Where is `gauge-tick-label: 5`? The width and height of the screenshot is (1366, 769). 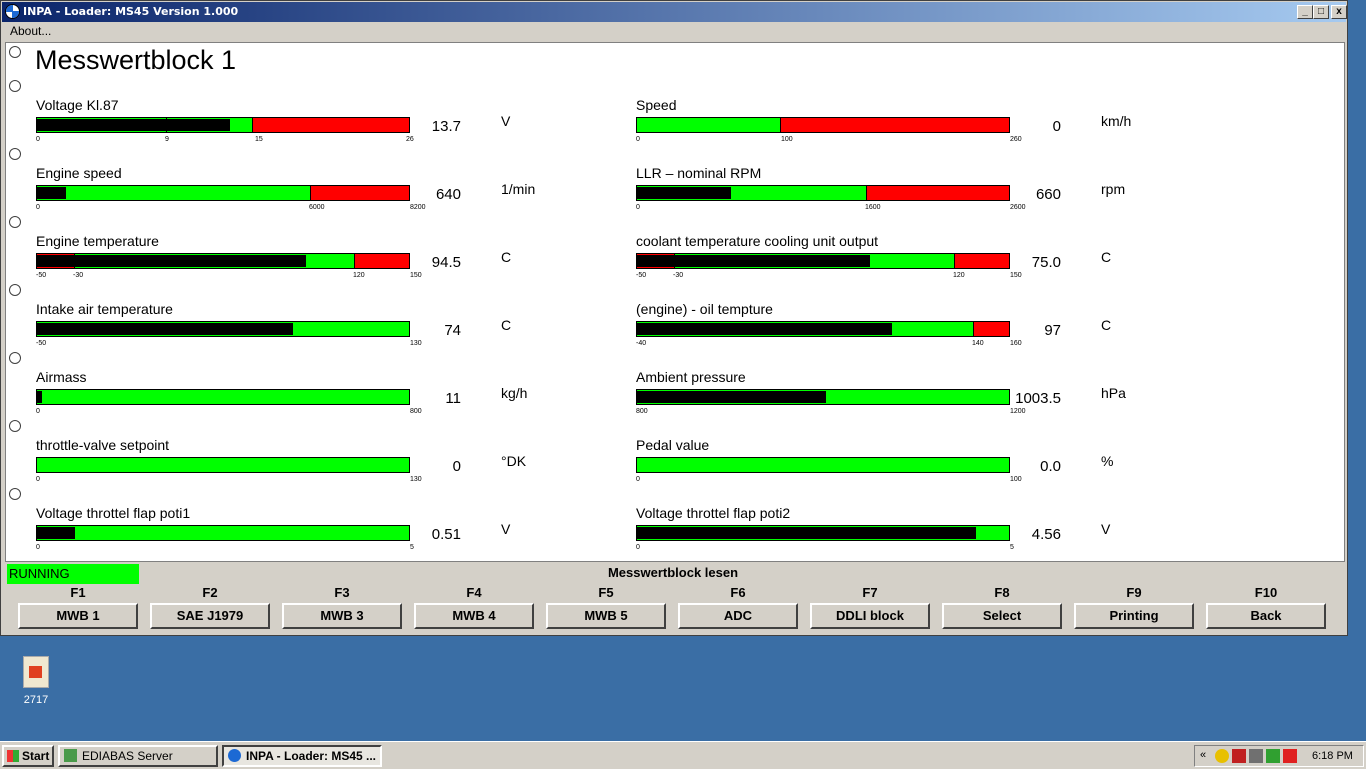
gauge-tick-label: 5 is located at coordinates (1012, 547).